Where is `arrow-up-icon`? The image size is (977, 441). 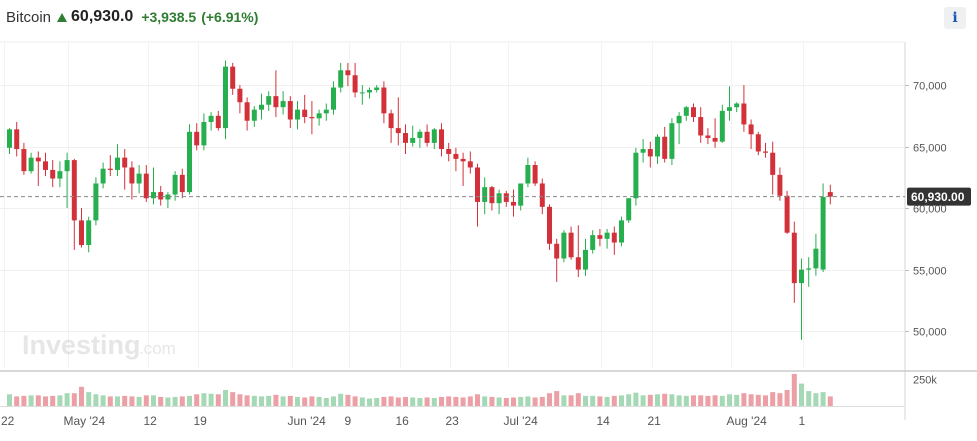 arrow-up-icon is located at coordinates (62, 17).